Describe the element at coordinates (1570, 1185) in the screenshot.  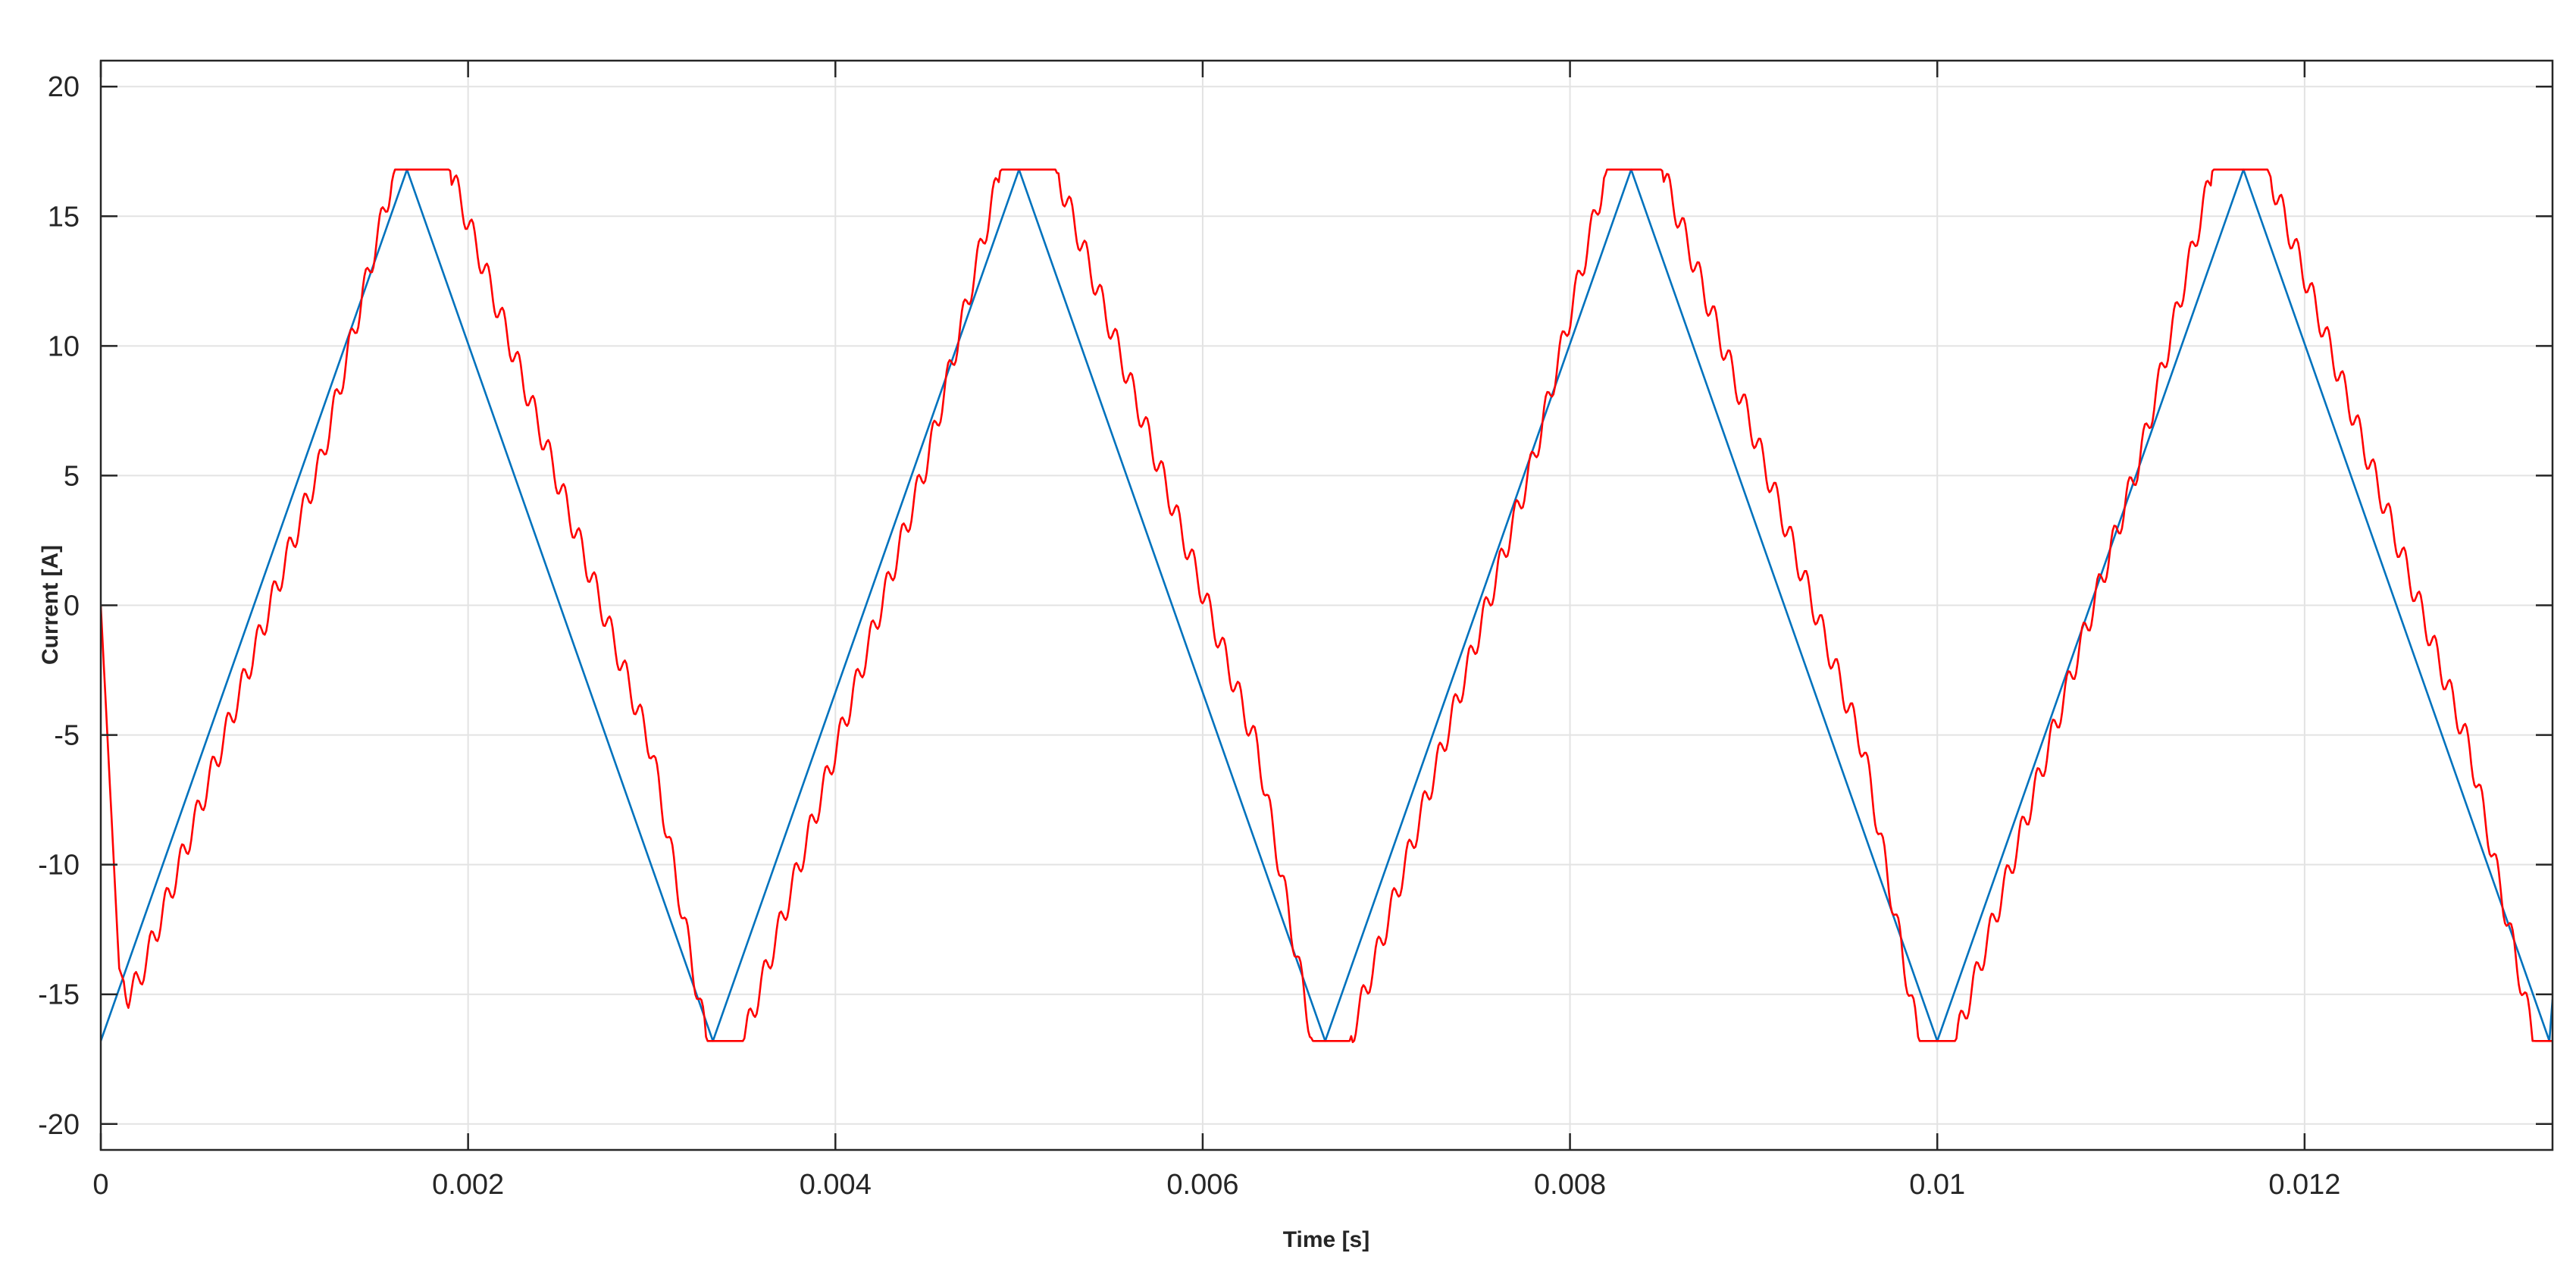
I see `x-tick-label: 0.008` at that location.